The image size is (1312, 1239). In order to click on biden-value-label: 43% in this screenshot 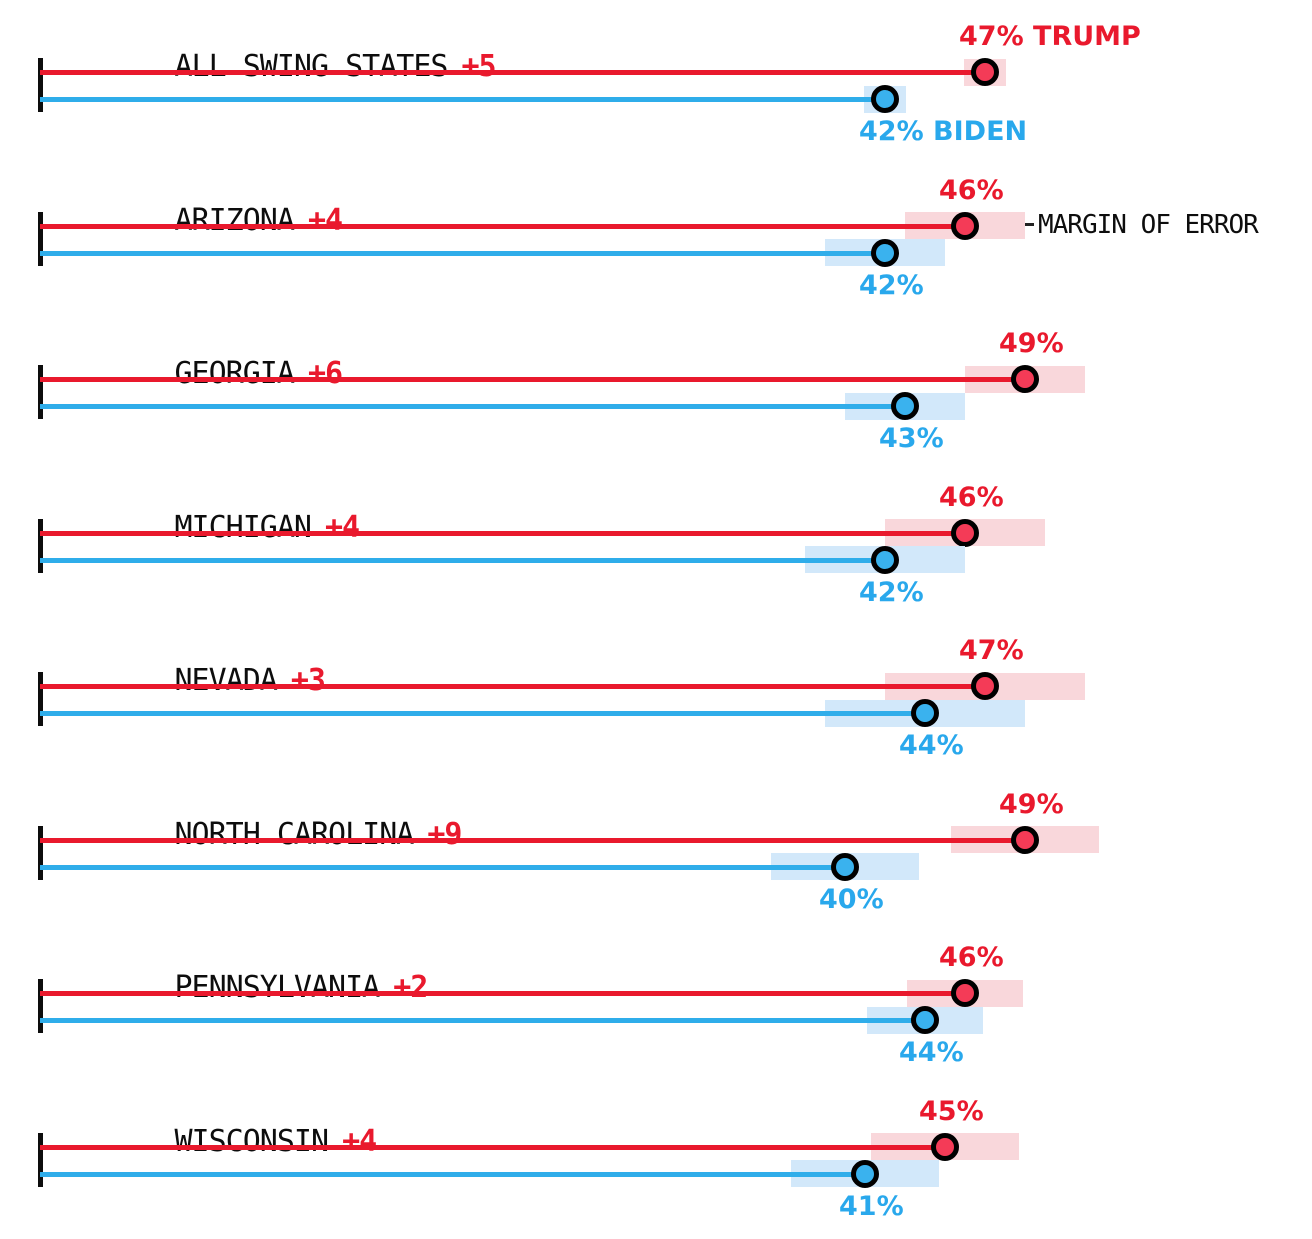, I will do `click(911, 438)`.